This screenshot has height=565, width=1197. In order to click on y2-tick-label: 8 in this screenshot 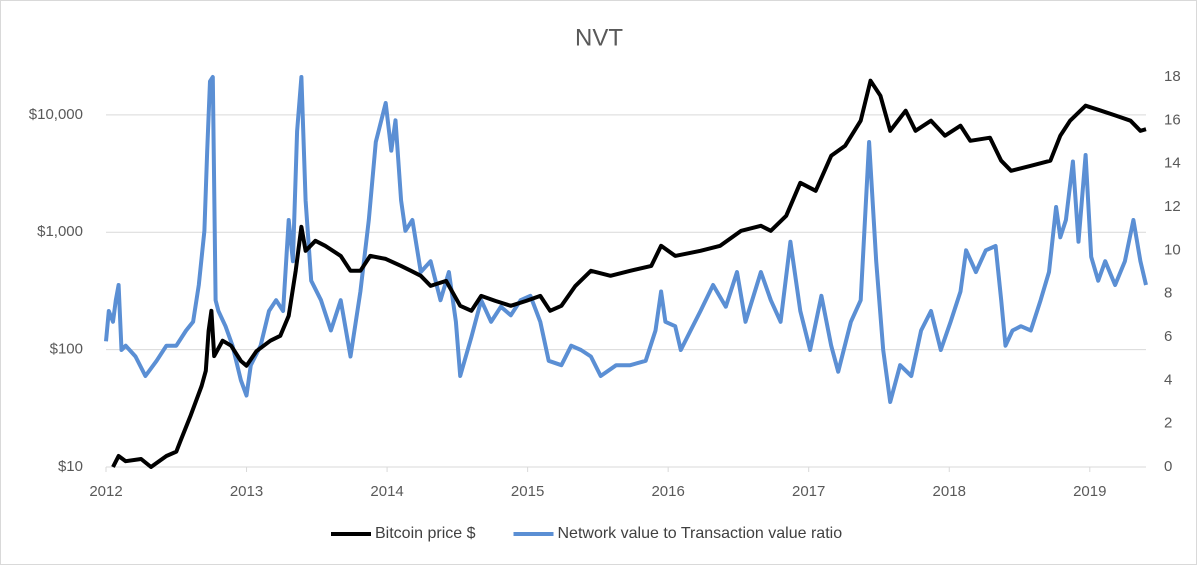, I will do `click(1168, 293)`.